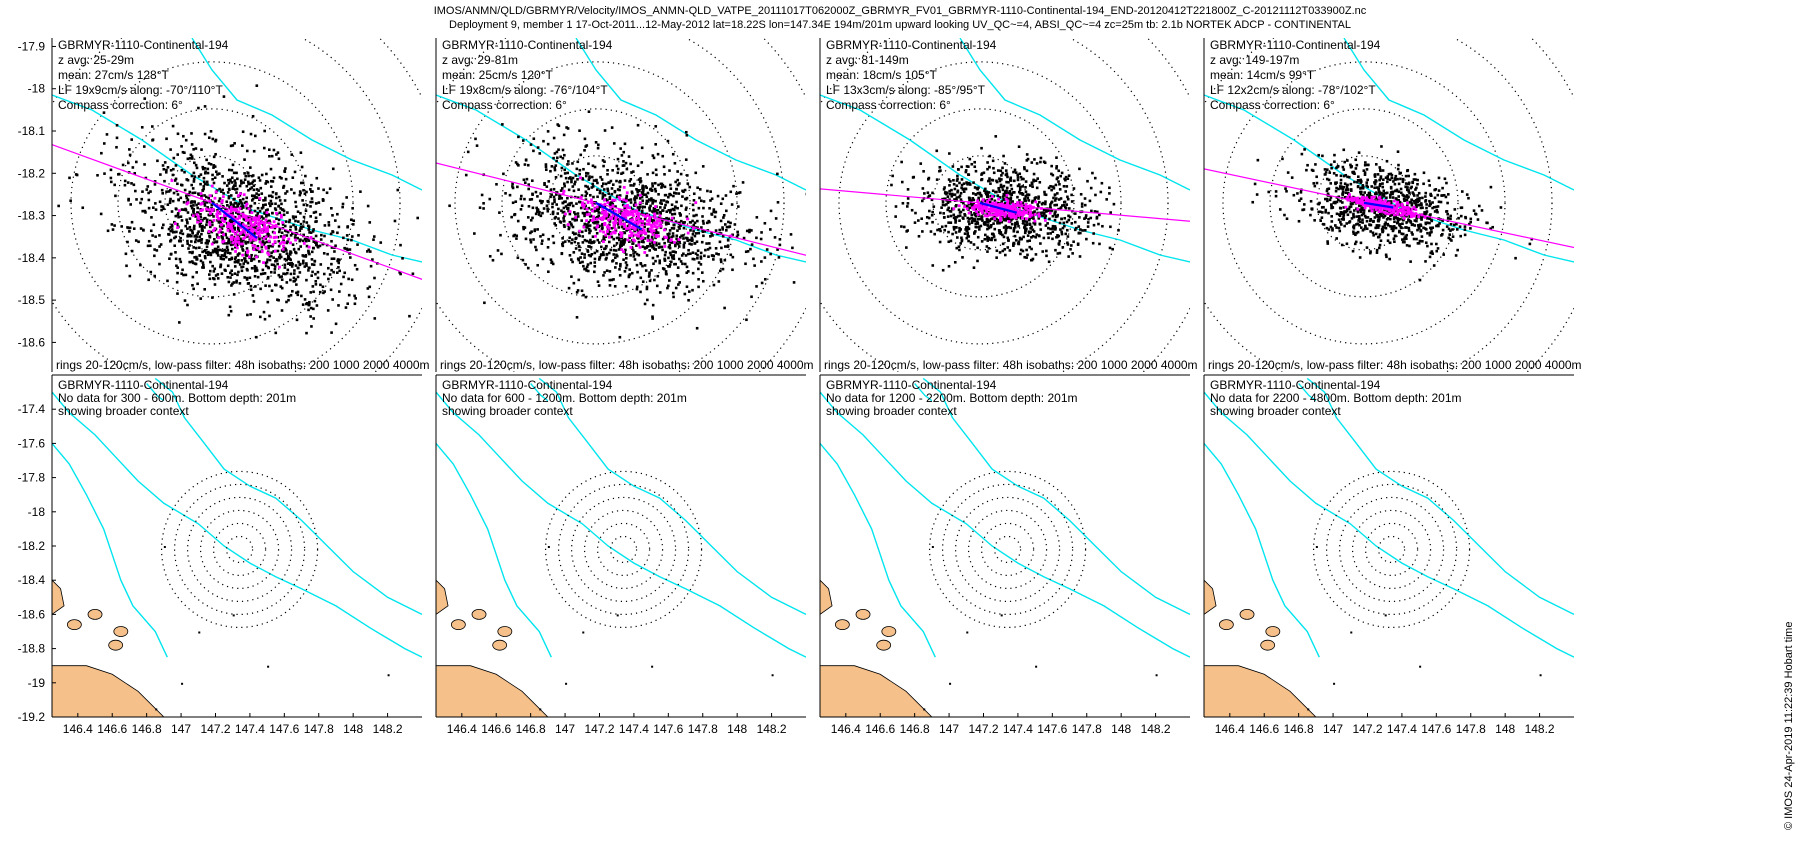  Describe the element at coordinates (480, 60) in the screenshot. I see `panel-info-line-2: z avg: 29-81m` at that location.